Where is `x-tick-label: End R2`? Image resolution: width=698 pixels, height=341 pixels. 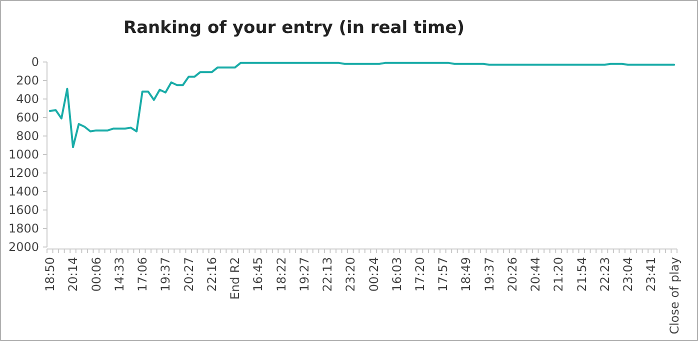
x-tick-label: End R2 is located at coordinates (235, 278).